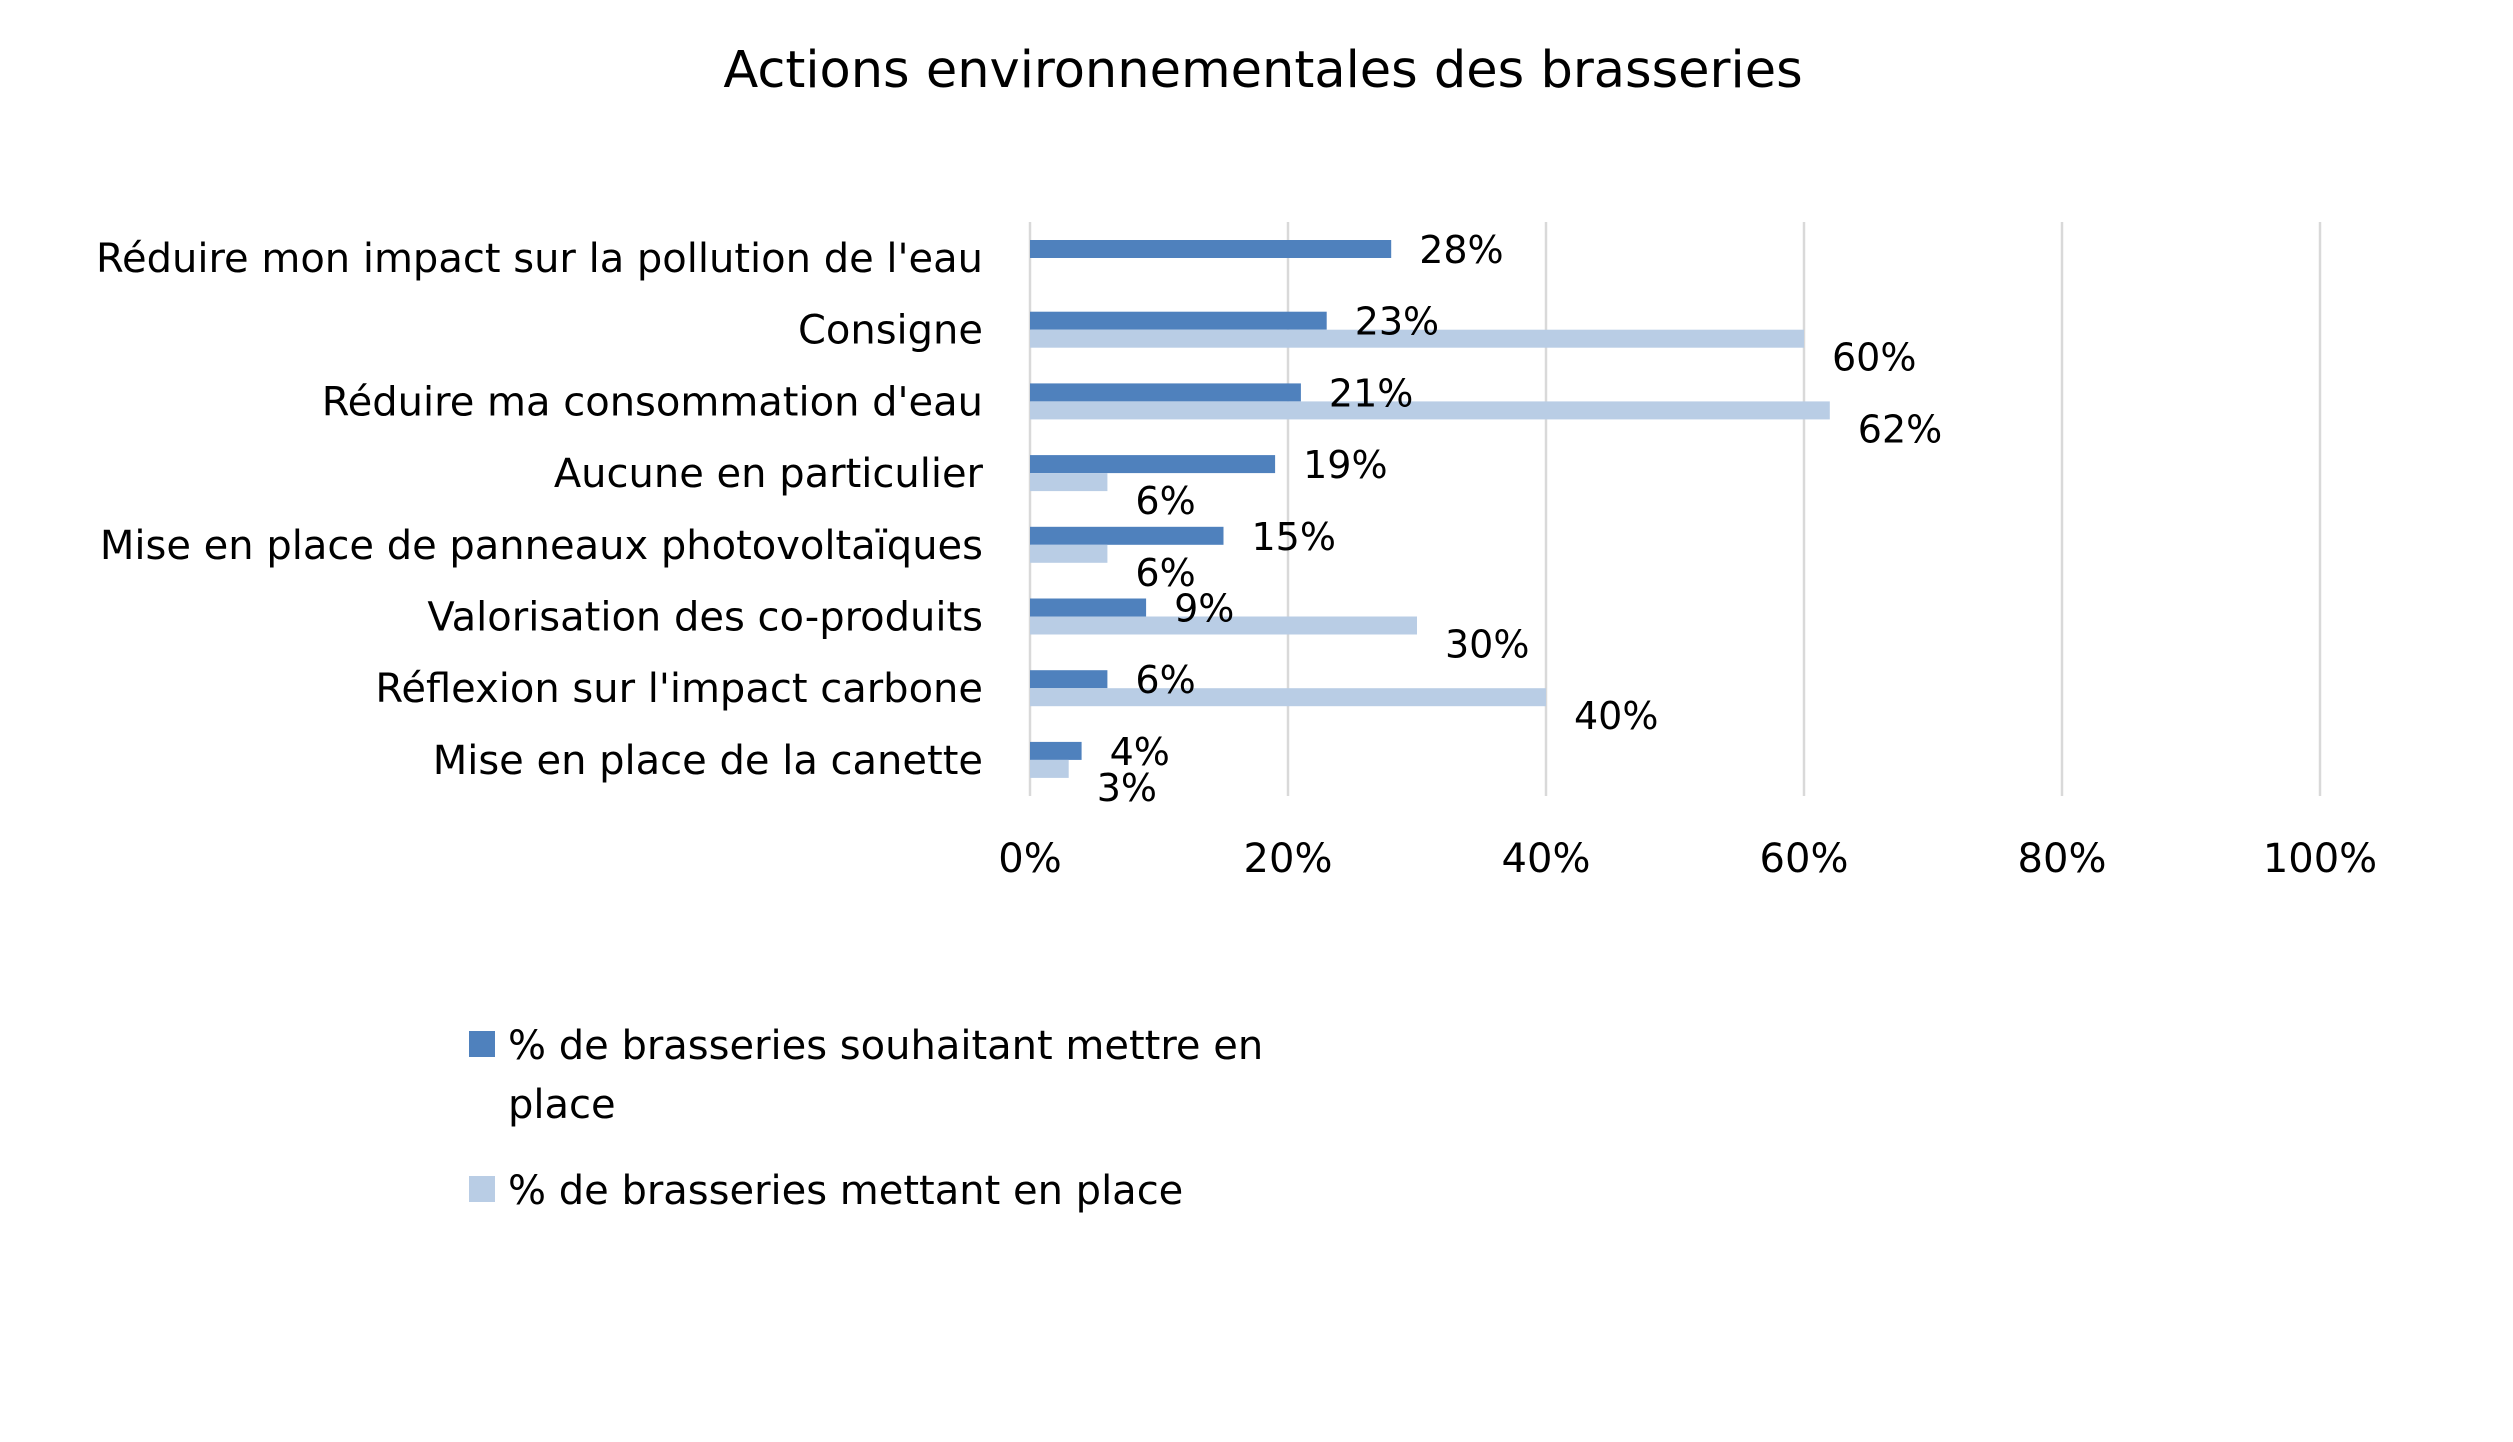 Image resolution: width=2513 pixels, height=1442 pixels. I want to click on data-labels: 28%23%21%19%15%9%6%4%60%62%6%6%30%40%3%, so click(1520, 519).